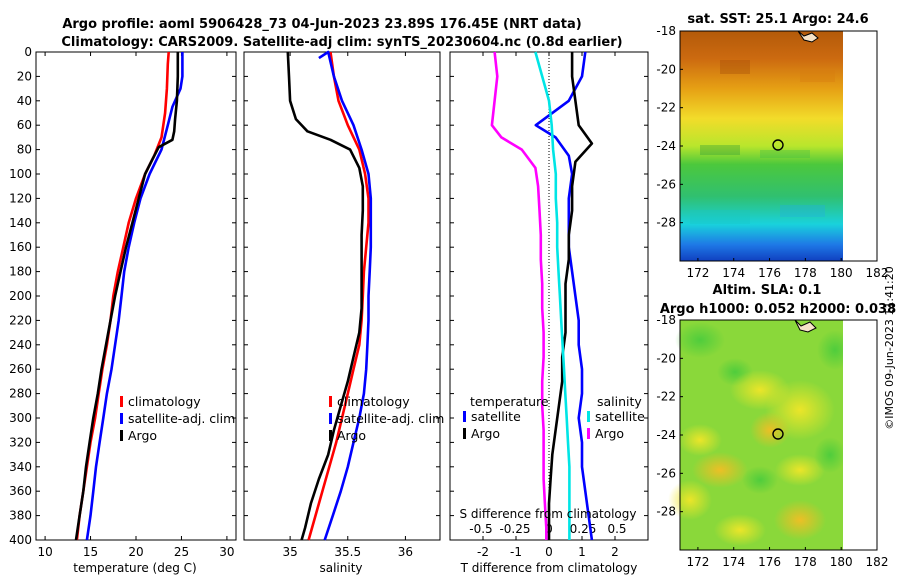 The height and width of the screenshot is (580, 900). What do you see at coordinates (666, 512) in the screenshot?
I see `map-lat-tick-label: -28` at bounding box center [666, 512].